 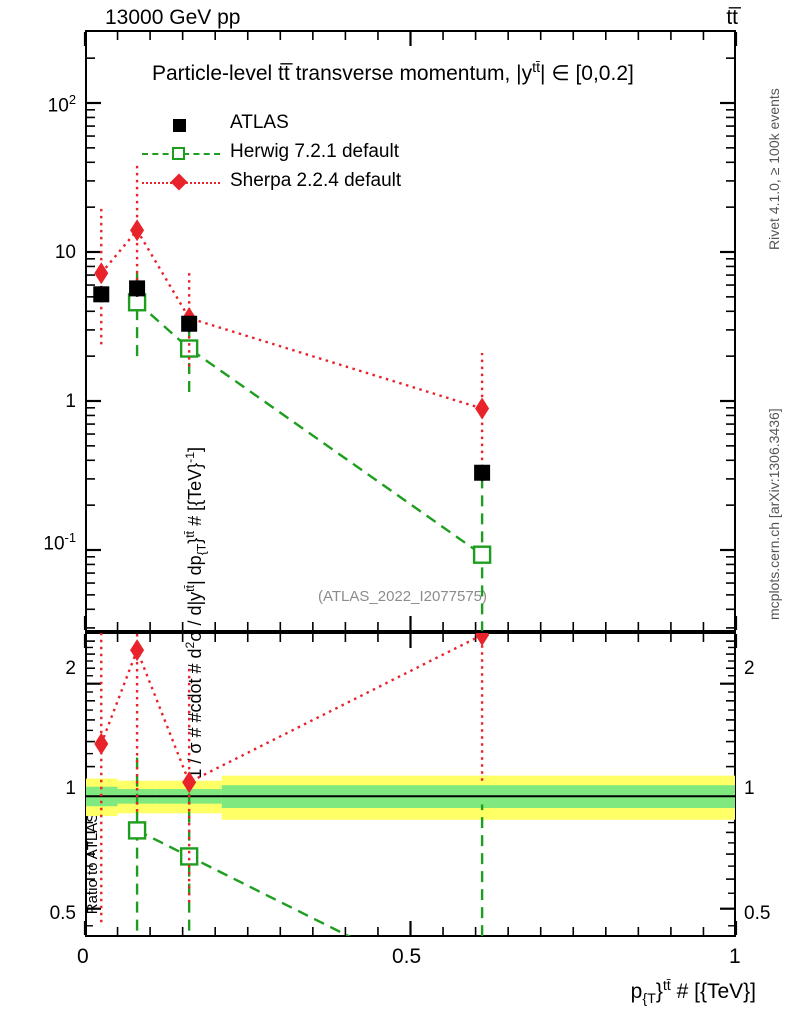 What do you see at coordinates (411, 73) in the screenshot?
I see `title-mid: transverse momentum, |y` at bounding box center [411, 73].